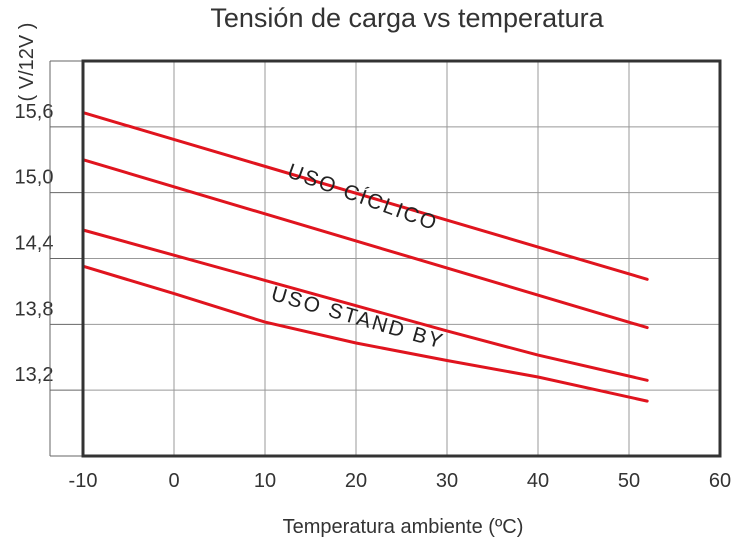 This screenshot has width=733, height=541. I want to click on x-tick-label: 50, so click(629, 481).